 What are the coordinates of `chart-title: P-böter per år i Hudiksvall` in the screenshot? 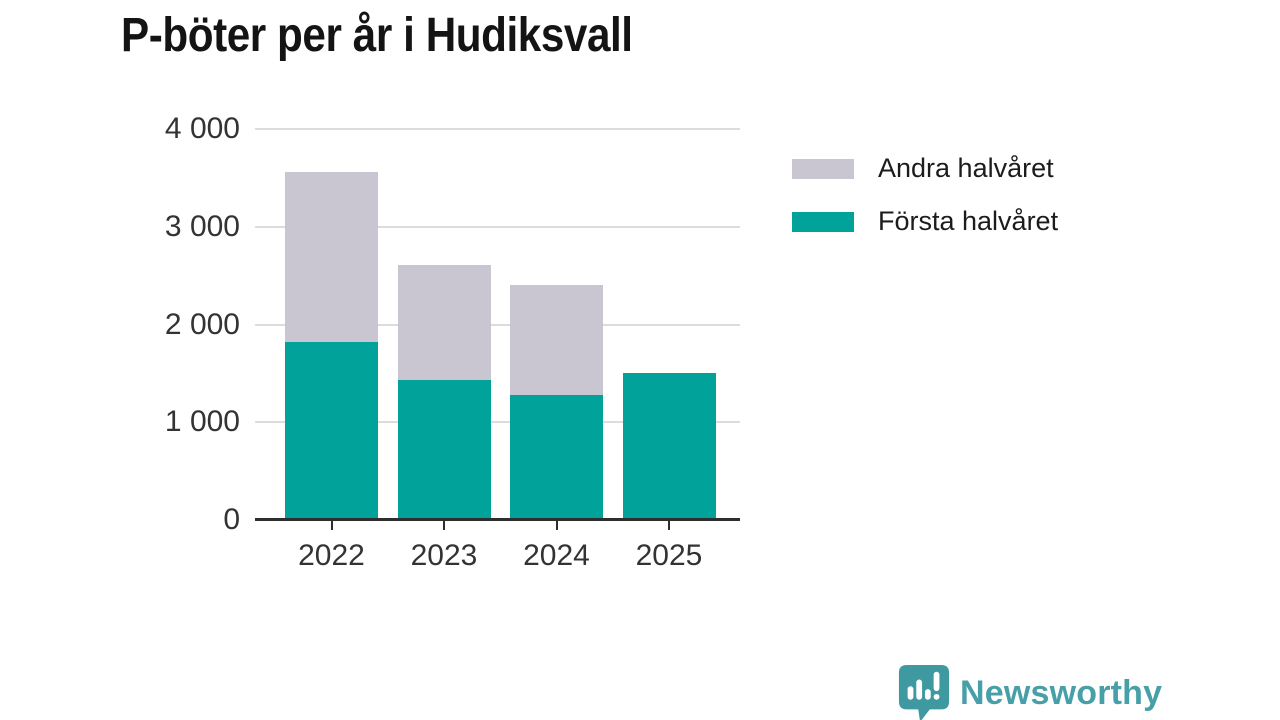 It's located at (377, 35).